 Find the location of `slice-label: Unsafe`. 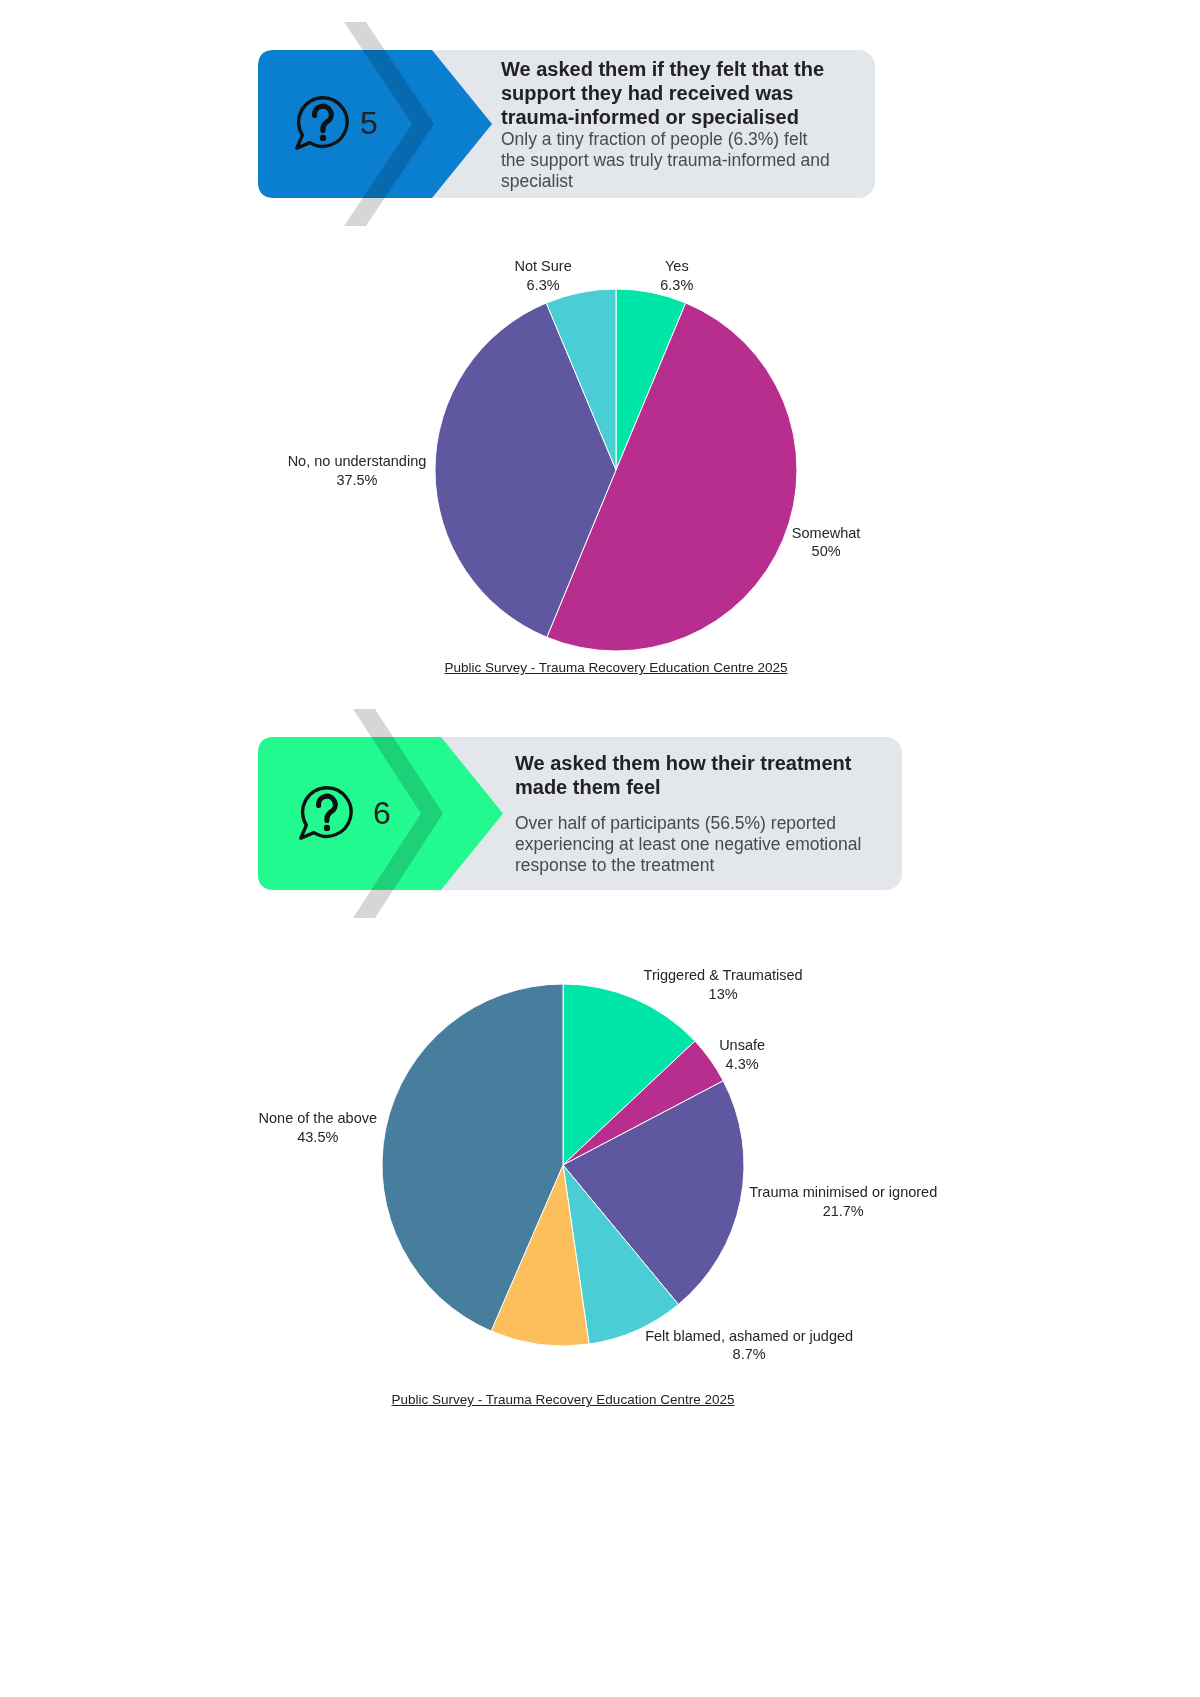

slice-label: Unsafe is located at coordinates (742, 1044).